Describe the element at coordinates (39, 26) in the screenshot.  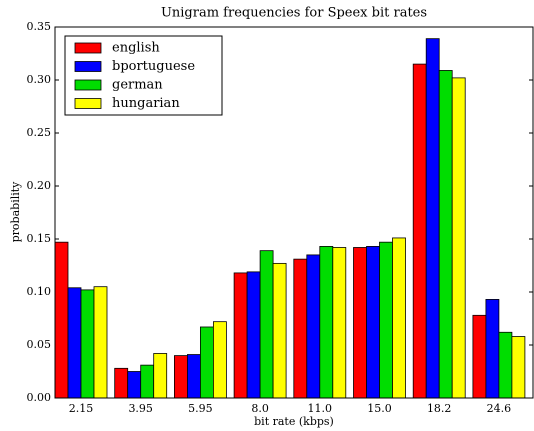
I see `y-tick-label: 0.35` at that location.